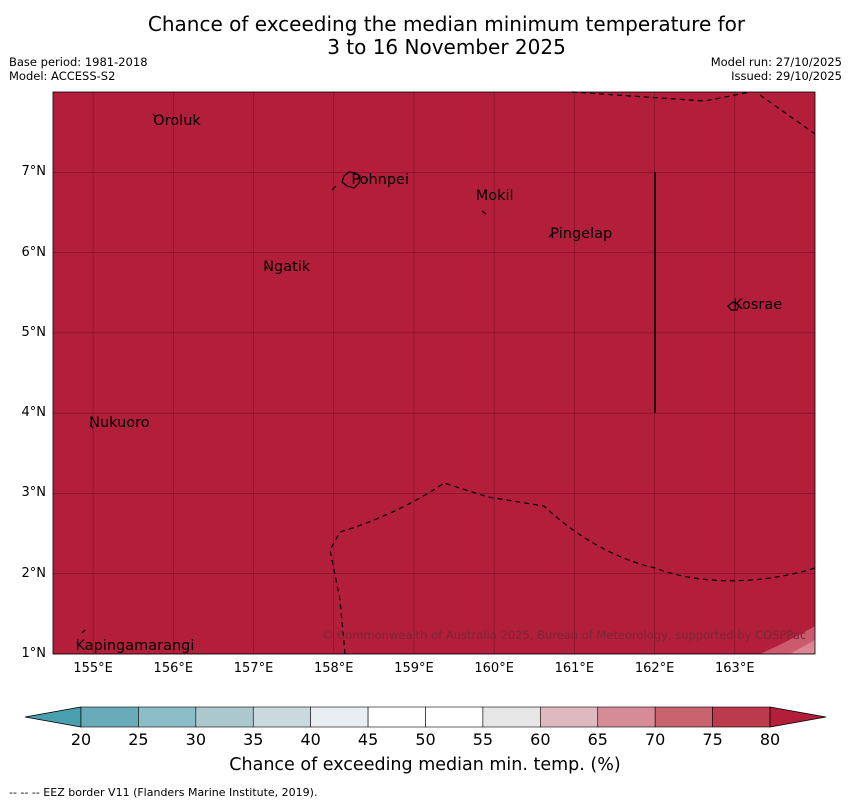  Describe the element at coordinates (574, 668) in the screenshot. I see `longitude-label: 161°E` at that location.